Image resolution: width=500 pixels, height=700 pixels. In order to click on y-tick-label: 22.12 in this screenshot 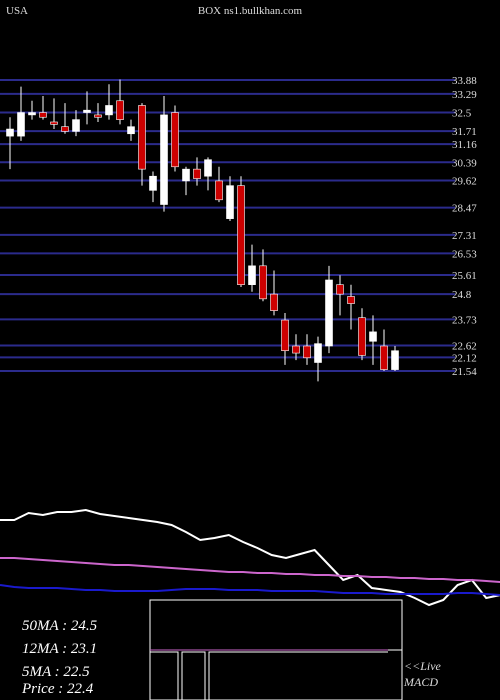, I will do `click(464, 358)`.